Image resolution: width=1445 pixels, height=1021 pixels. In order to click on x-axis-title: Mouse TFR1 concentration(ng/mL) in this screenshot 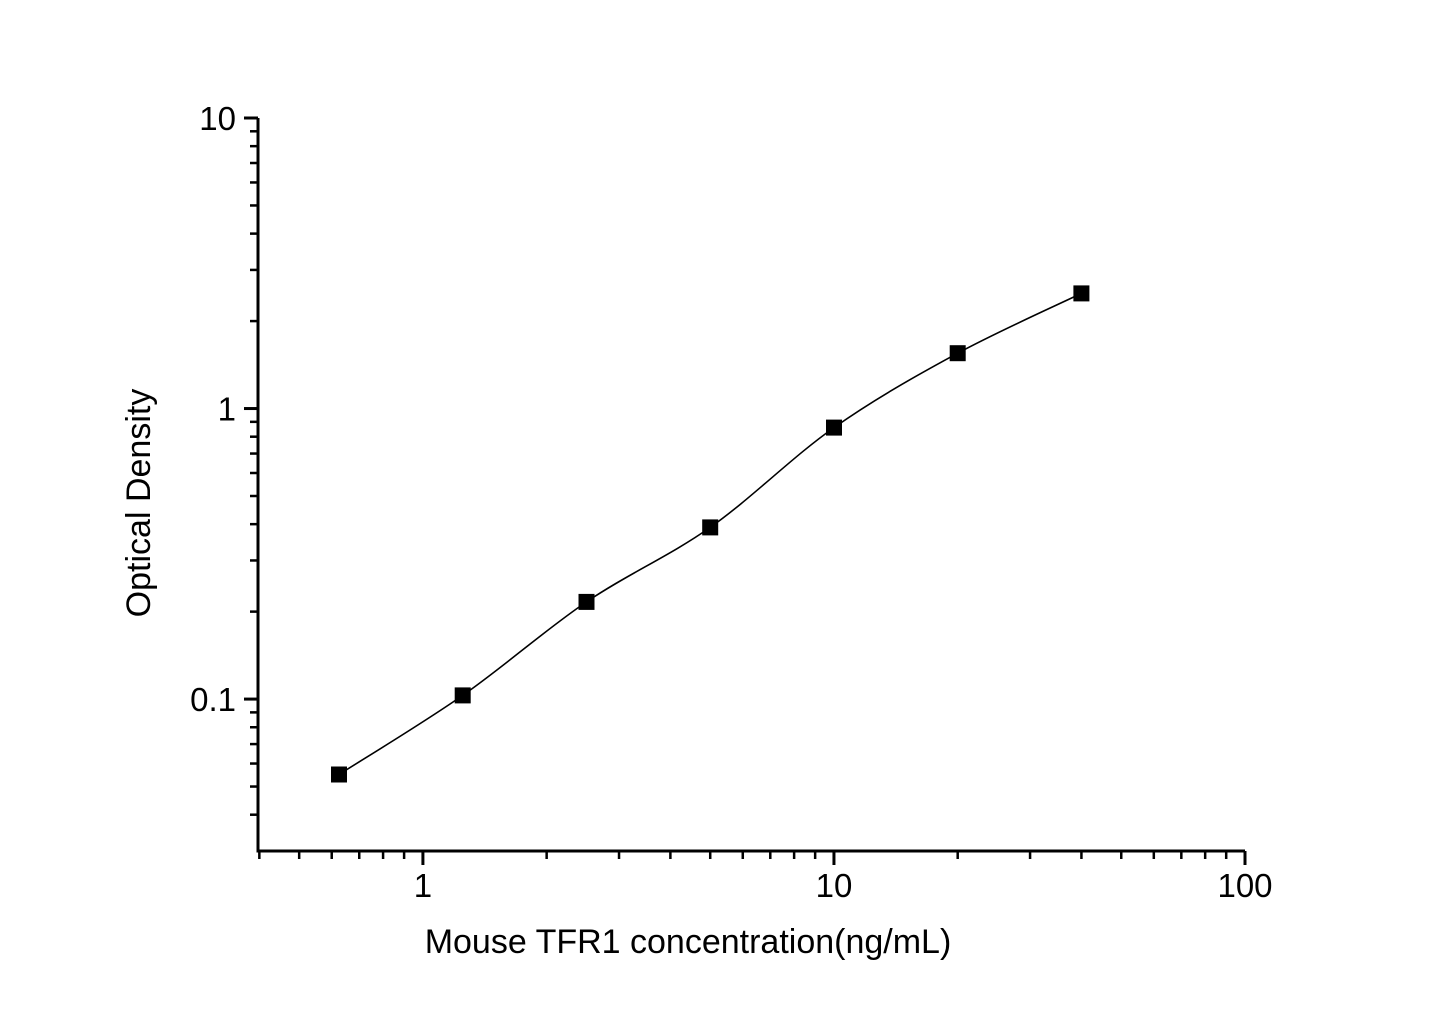, I will do `click(688, 942)`.